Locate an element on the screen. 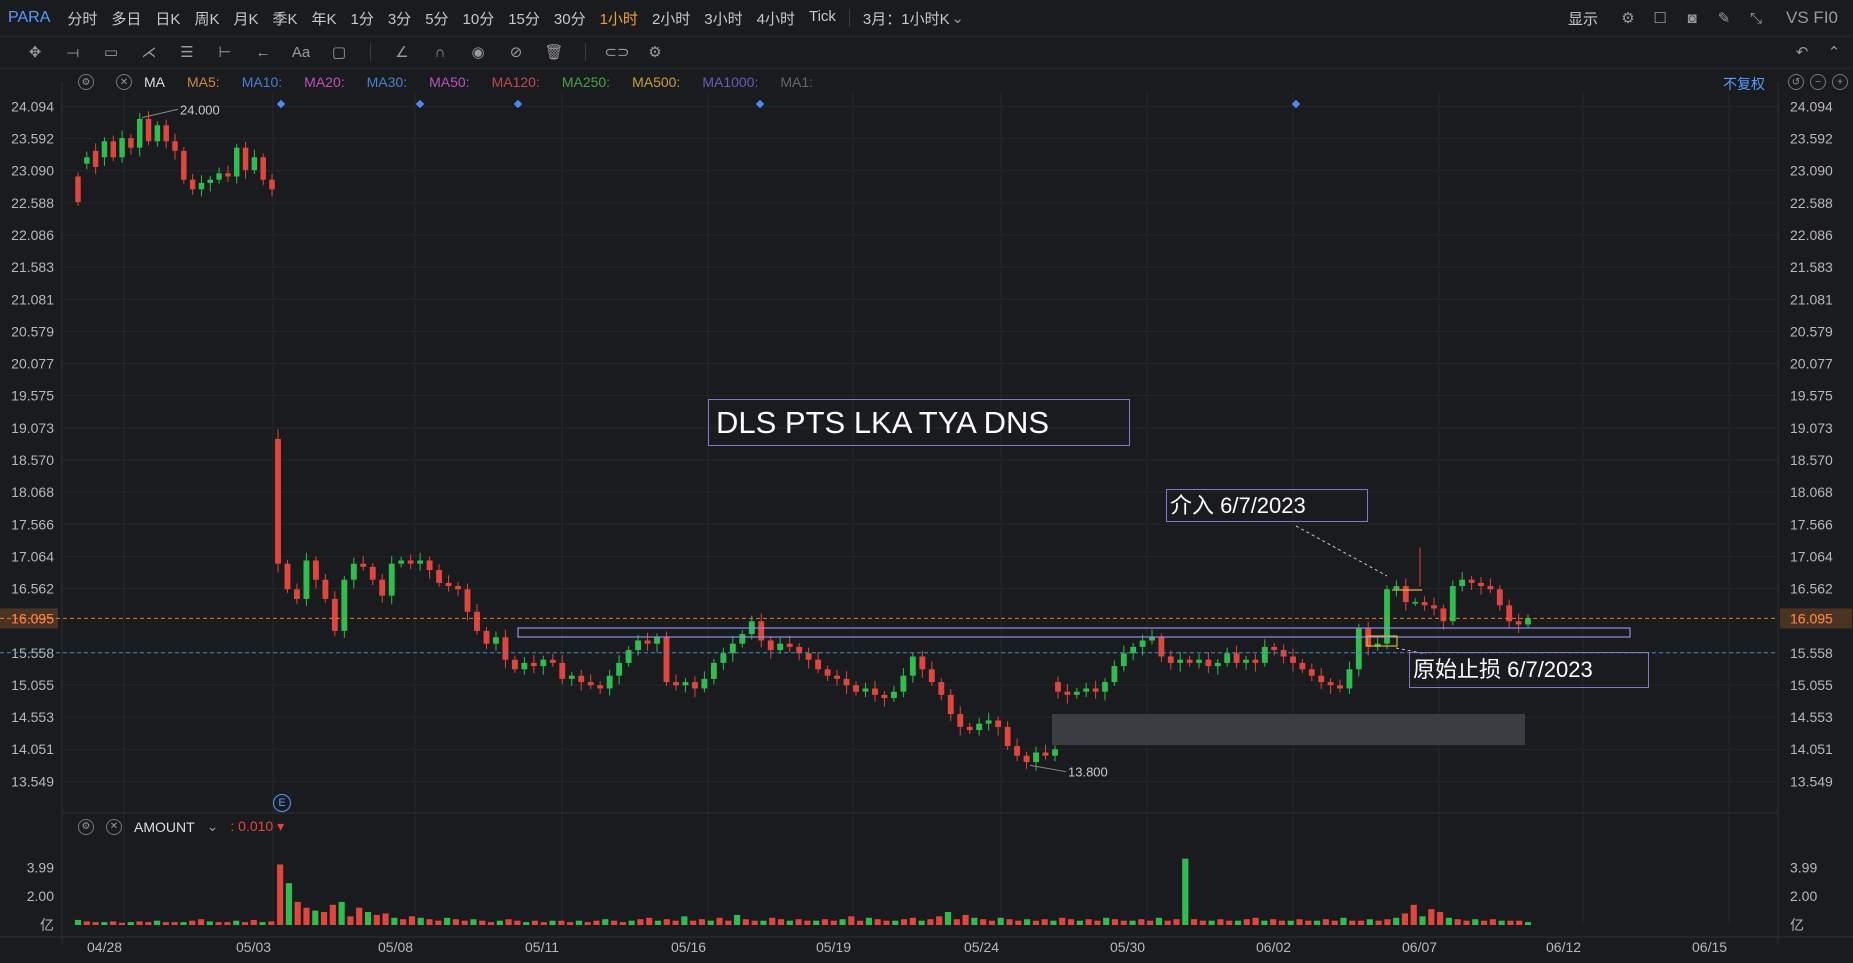 This screenshot has height=963, width=1853. volume-tick-right: 2.00 is located at coordinates (1803, 896).